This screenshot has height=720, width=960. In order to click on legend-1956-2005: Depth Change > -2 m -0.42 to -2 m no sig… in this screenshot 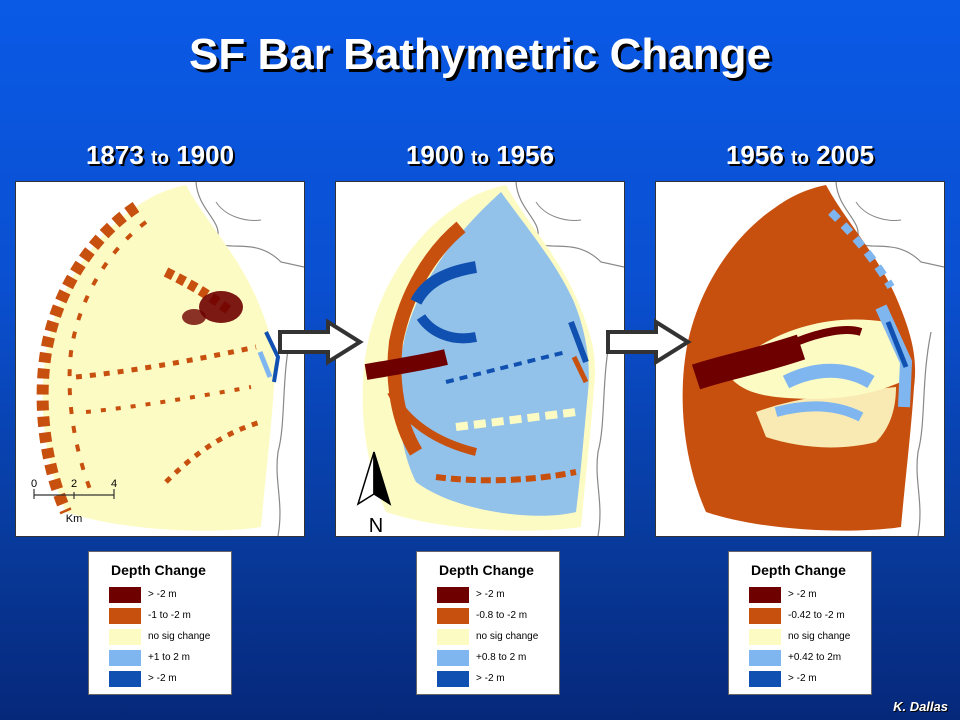, I will do `click(800, 623)`.